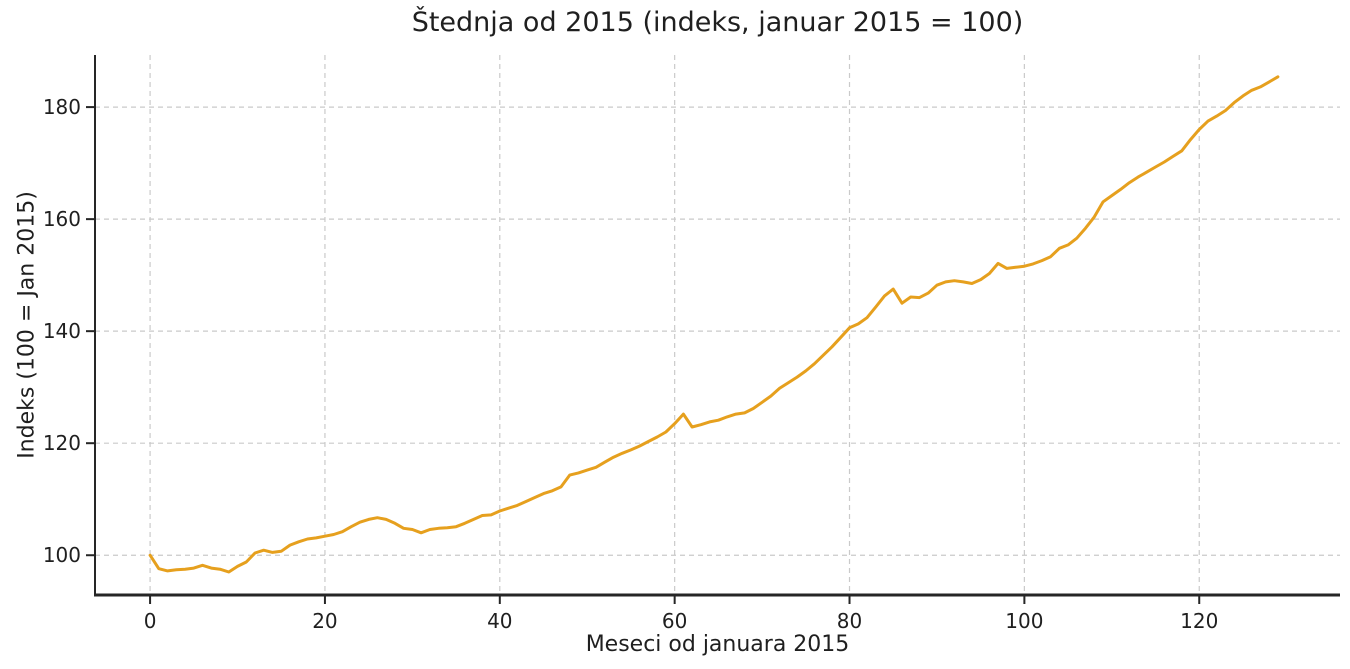 The height and width of the screenshot is (669, 1350). I want to click on x-tick-label: 40, so click(499, 621).